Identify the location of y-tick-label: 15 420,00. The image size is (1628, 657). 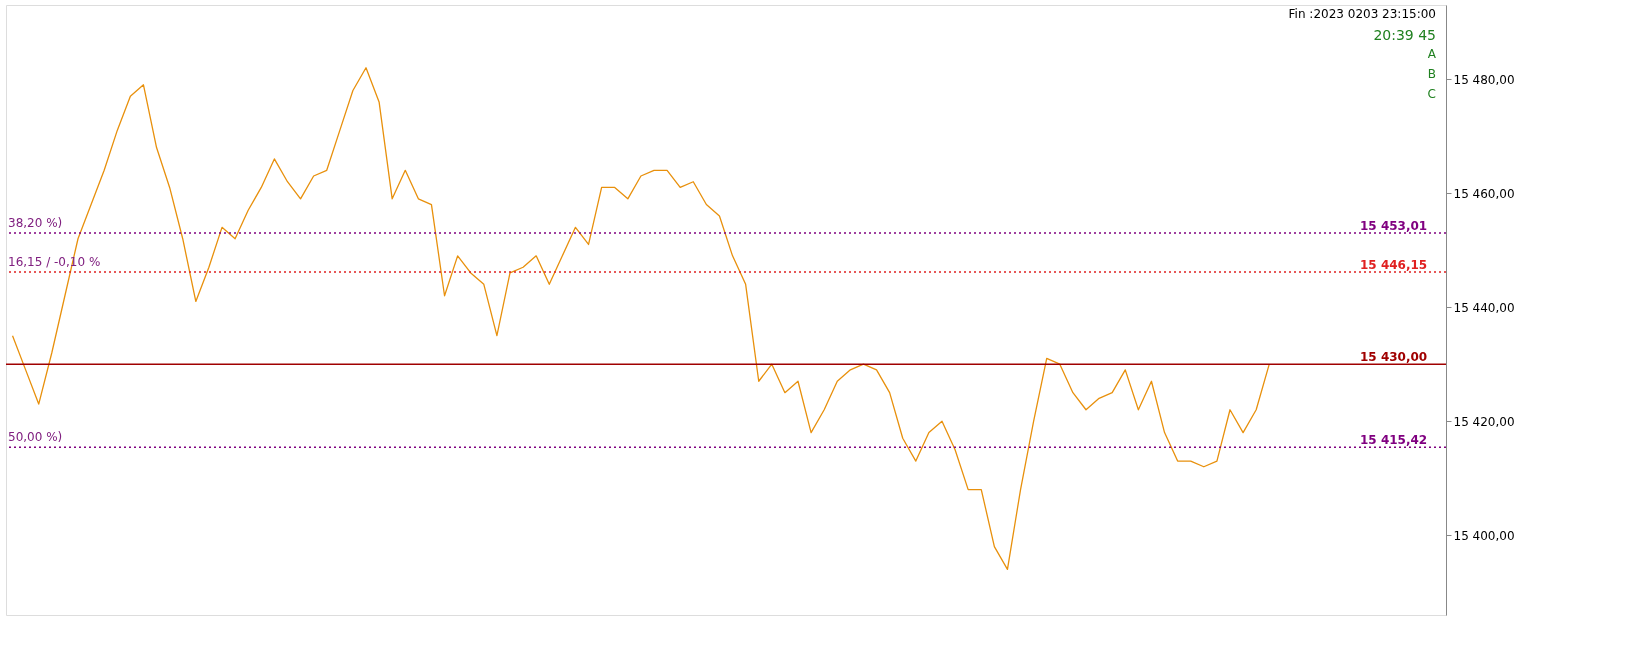
(1484, 421).